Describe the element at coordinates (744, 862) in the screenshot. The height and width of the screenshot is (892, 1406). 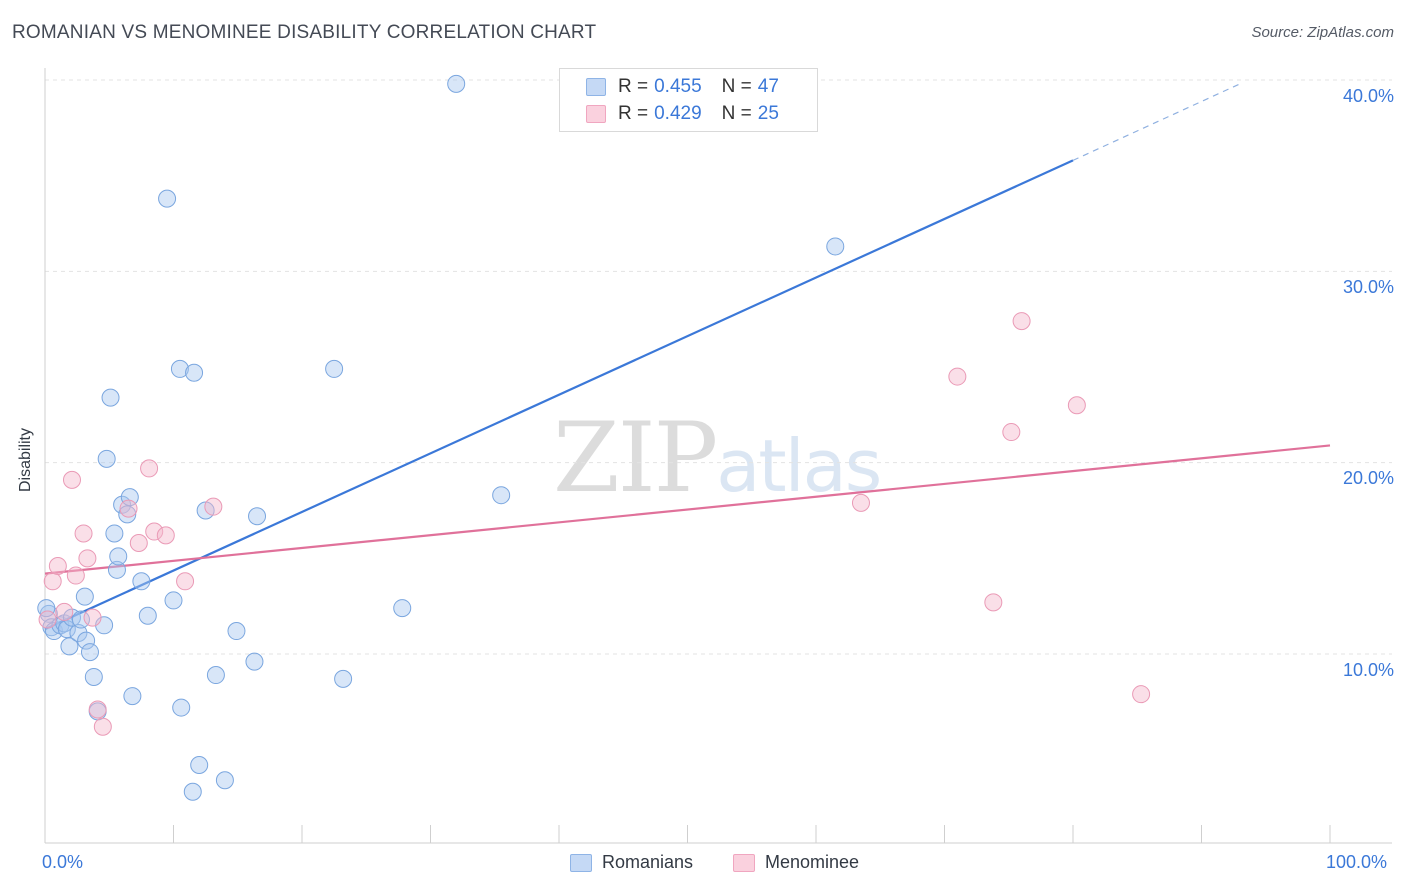
I see `bottom-legend-swatch-menominee` at that location.